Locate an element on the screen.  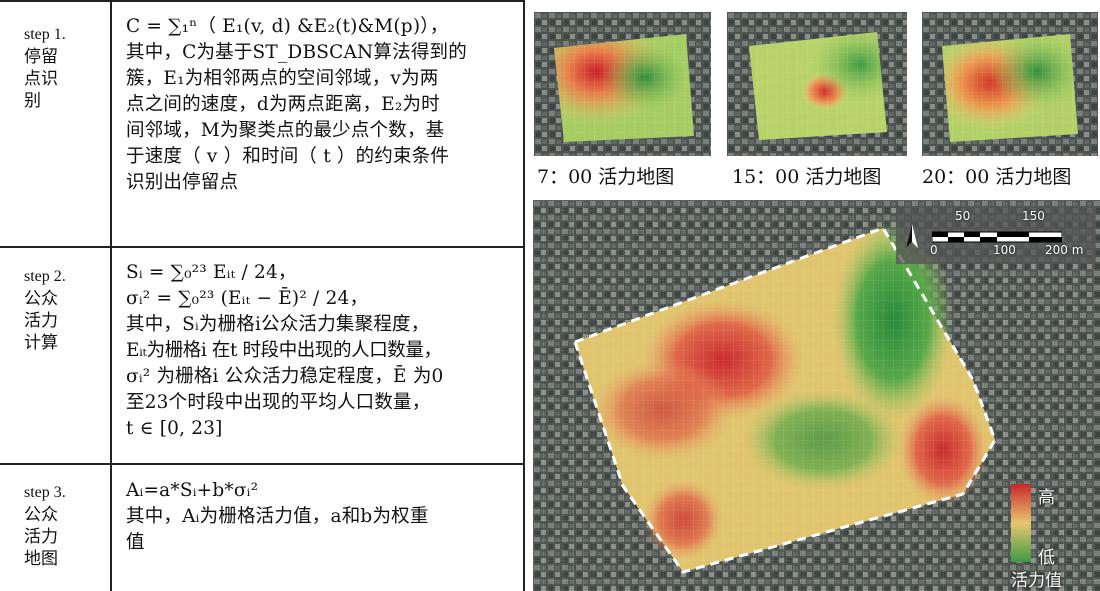
formula-line: Sᵢ = ∑₀²³ Eᵢₜ / 24， is located at coordinates (211, 272).